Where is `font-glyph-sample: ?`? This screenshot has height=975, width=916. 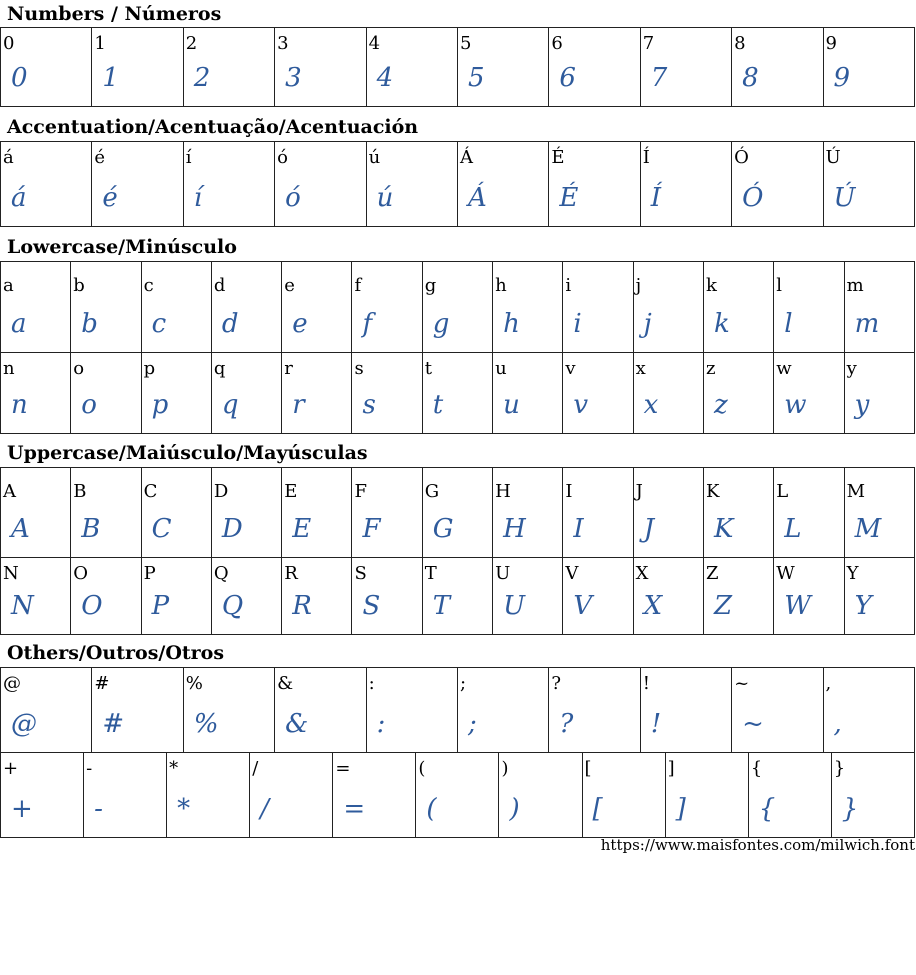
font-glyph-sample: ? is located at coordinates (566, 724).